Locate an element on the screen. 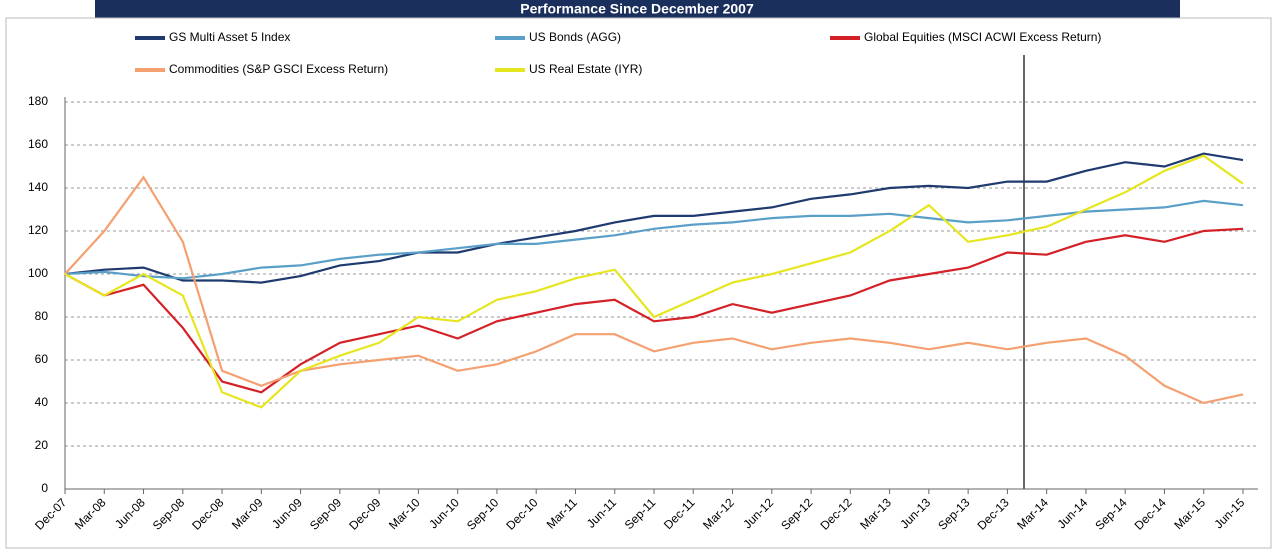  x-tick-label: Jun-09 is located at coordinates (287, 513).